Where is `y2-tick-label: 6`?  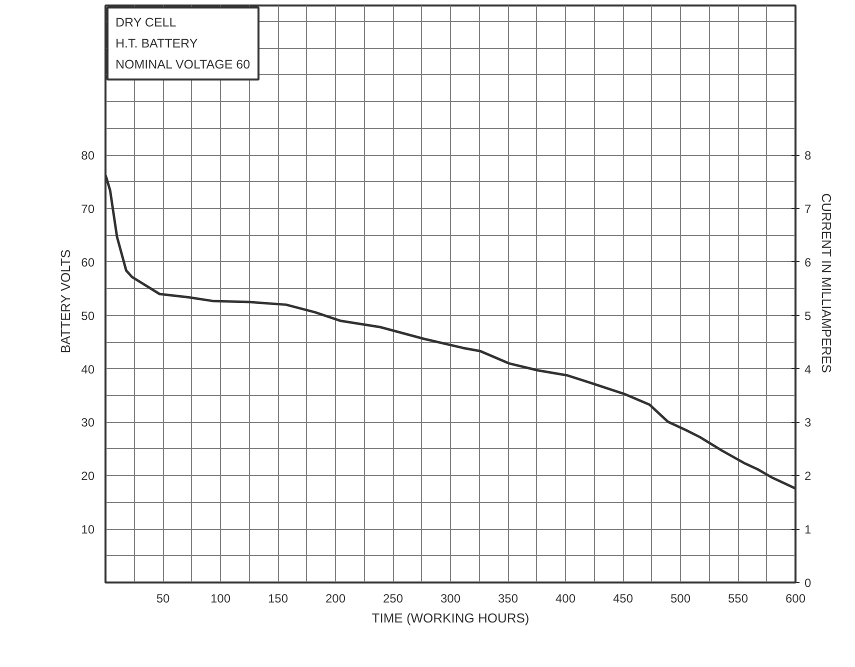 y2-tick-label: 6 is located at coordinates (808, 262).